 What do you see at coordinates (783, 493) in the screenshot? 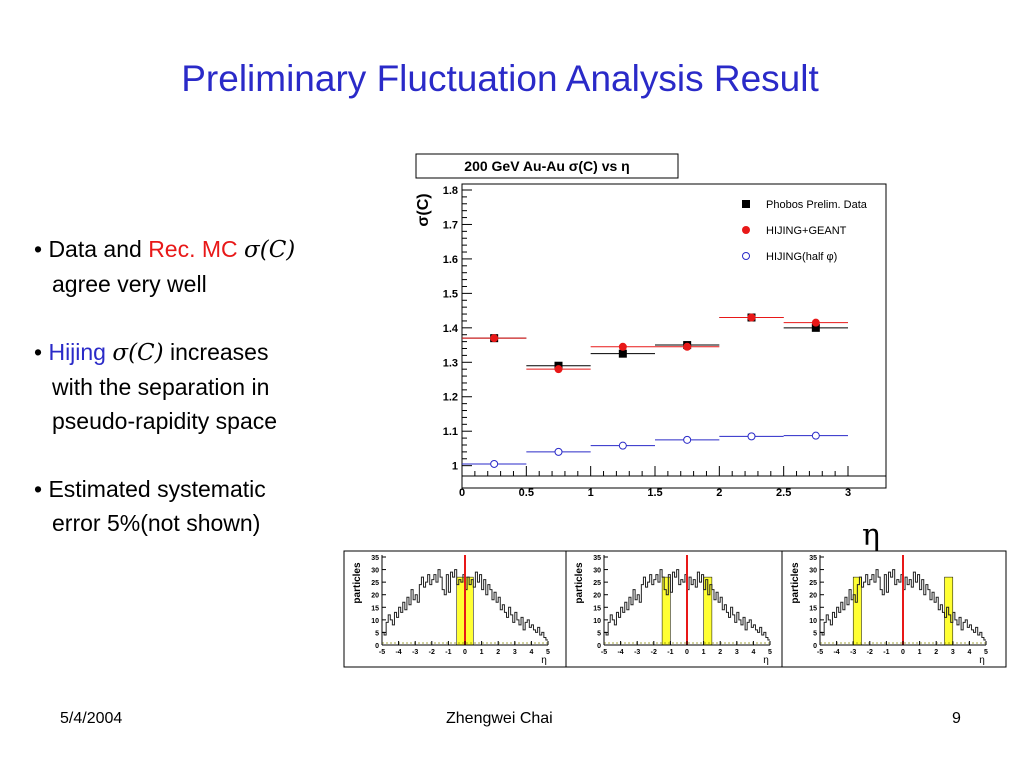
I see `x-tick-label: 2.5` at bounding box center [783, 493].